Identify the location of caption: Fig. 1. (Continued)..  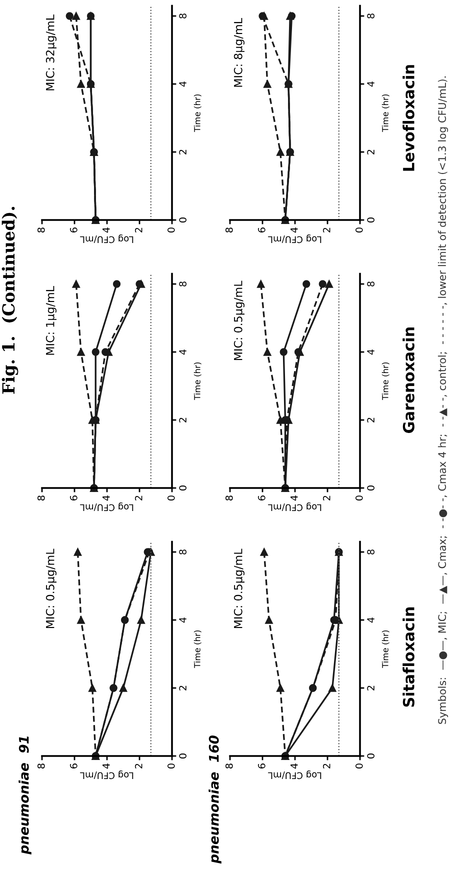
(10, 300).